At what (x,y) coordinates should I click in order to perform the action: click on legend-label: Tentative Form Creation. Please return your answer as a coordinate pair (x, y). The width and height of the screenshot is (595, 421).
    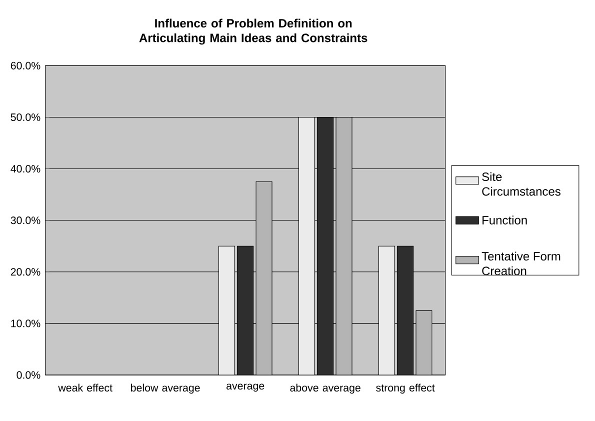
    Looking at the image, I should click on (521, 264).